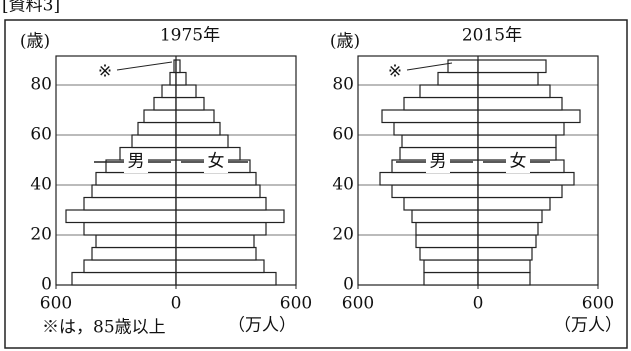 The width and height of the screenshot is (631, 351). Describe the element at coordinates (190, 36) in the screenshot. I see `chart-title: 1975年` at that location.